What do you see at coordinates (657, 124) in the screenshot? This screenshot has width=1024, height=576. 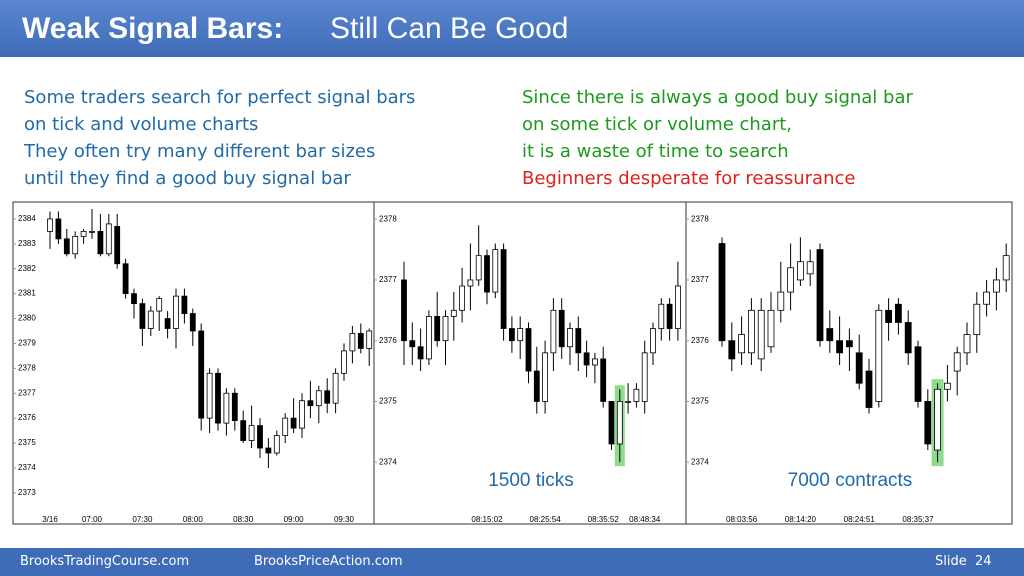 I see `text-line: on some tick or volume chart,` at bounding box center [657, 124].